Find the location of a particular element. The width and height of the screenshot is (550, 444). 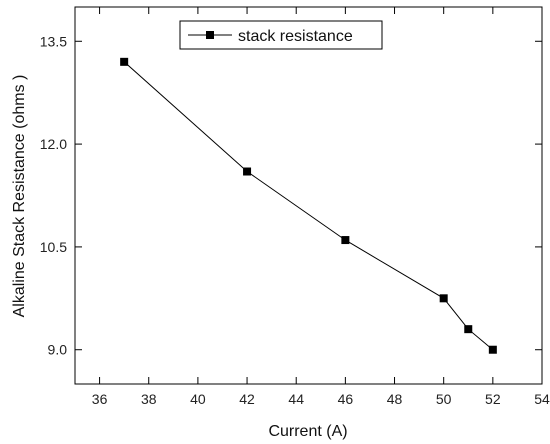

x-axis-title: Current (A) is located at coordinates (307, 431).